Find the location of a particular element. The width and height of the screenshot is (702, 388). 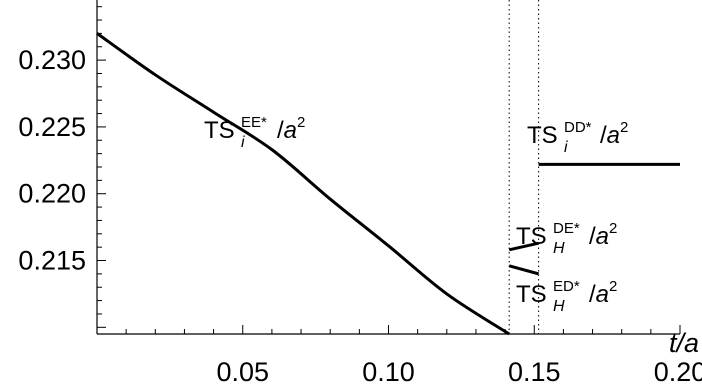

series-label: TS EE* i/a2 is located at coordinates (254, 132).